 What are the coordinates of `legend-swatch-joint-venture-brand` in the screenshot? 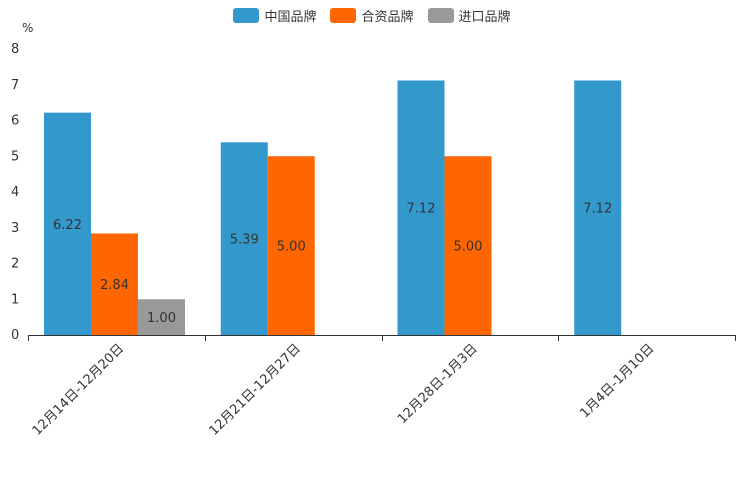 It's located at (343, 15).